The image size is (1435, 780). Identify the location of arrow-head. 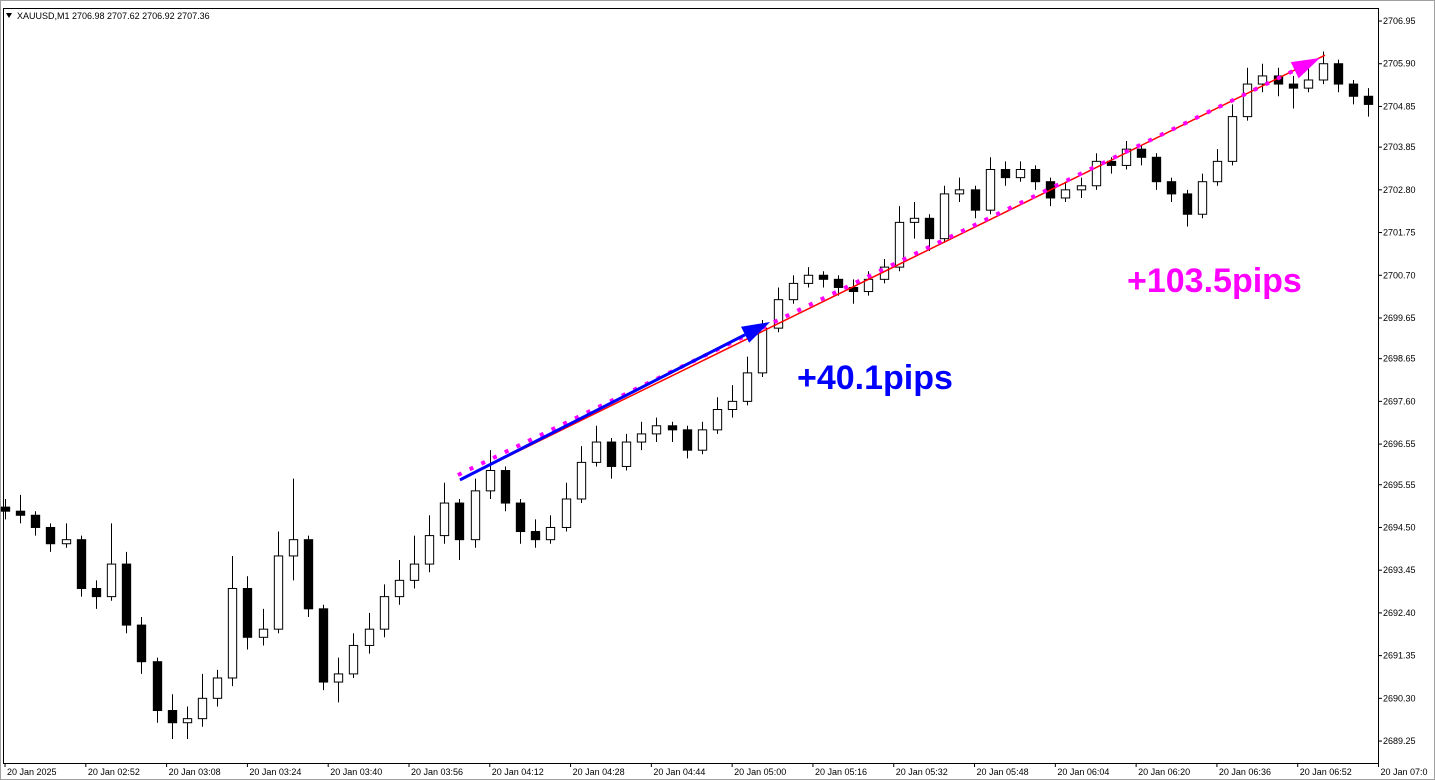
(1305, 68).